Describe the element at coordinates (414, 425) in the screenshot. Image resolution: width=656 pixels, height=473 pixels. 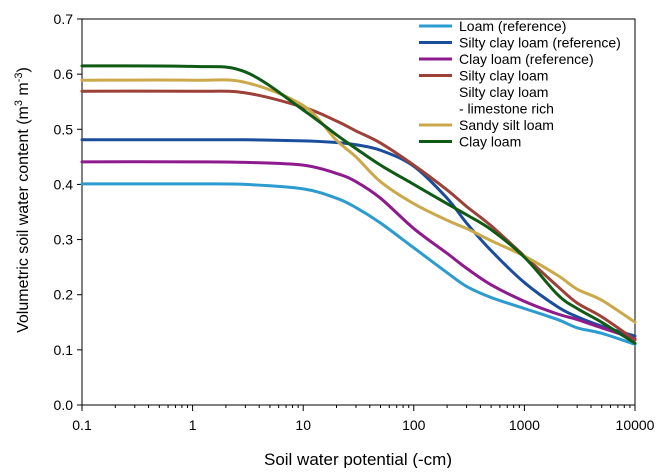
I see `x-tick-label: 100` at that location.